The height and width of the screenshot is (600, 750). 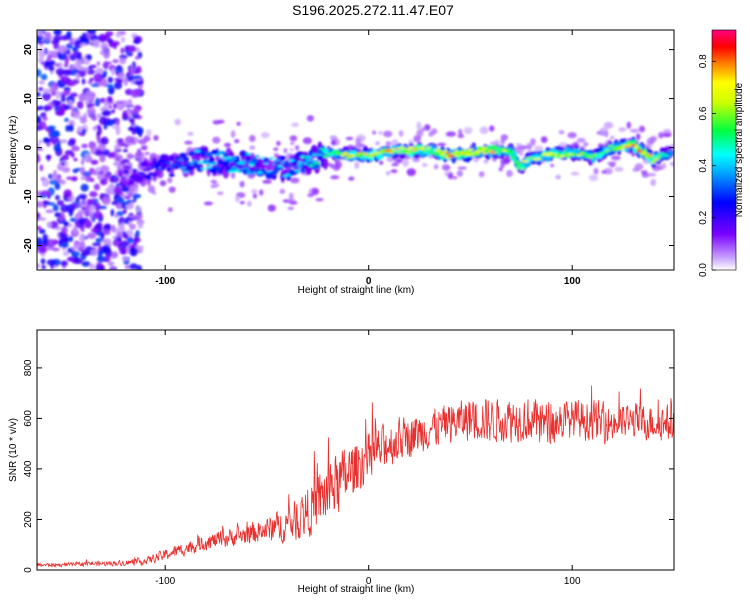 I want to click on spectrogram-xlabel: Height of straight line (km), so click(x=356, y=290).